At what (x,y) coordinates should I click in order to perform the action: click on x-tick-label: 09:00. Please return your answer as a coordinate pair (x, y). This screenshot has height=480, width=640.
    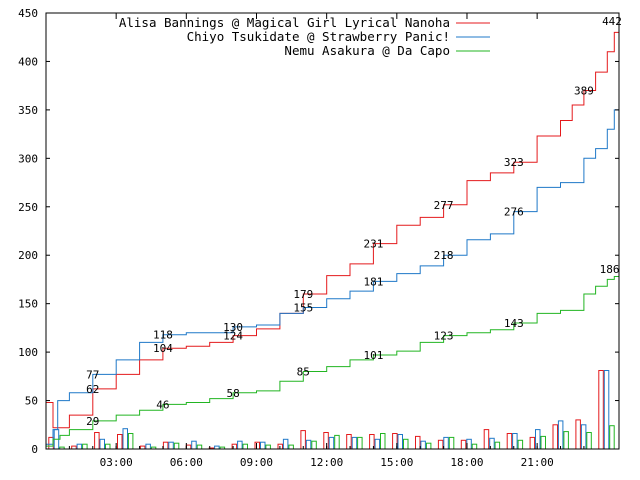
    Looking at the image, I should click on (256, 462).